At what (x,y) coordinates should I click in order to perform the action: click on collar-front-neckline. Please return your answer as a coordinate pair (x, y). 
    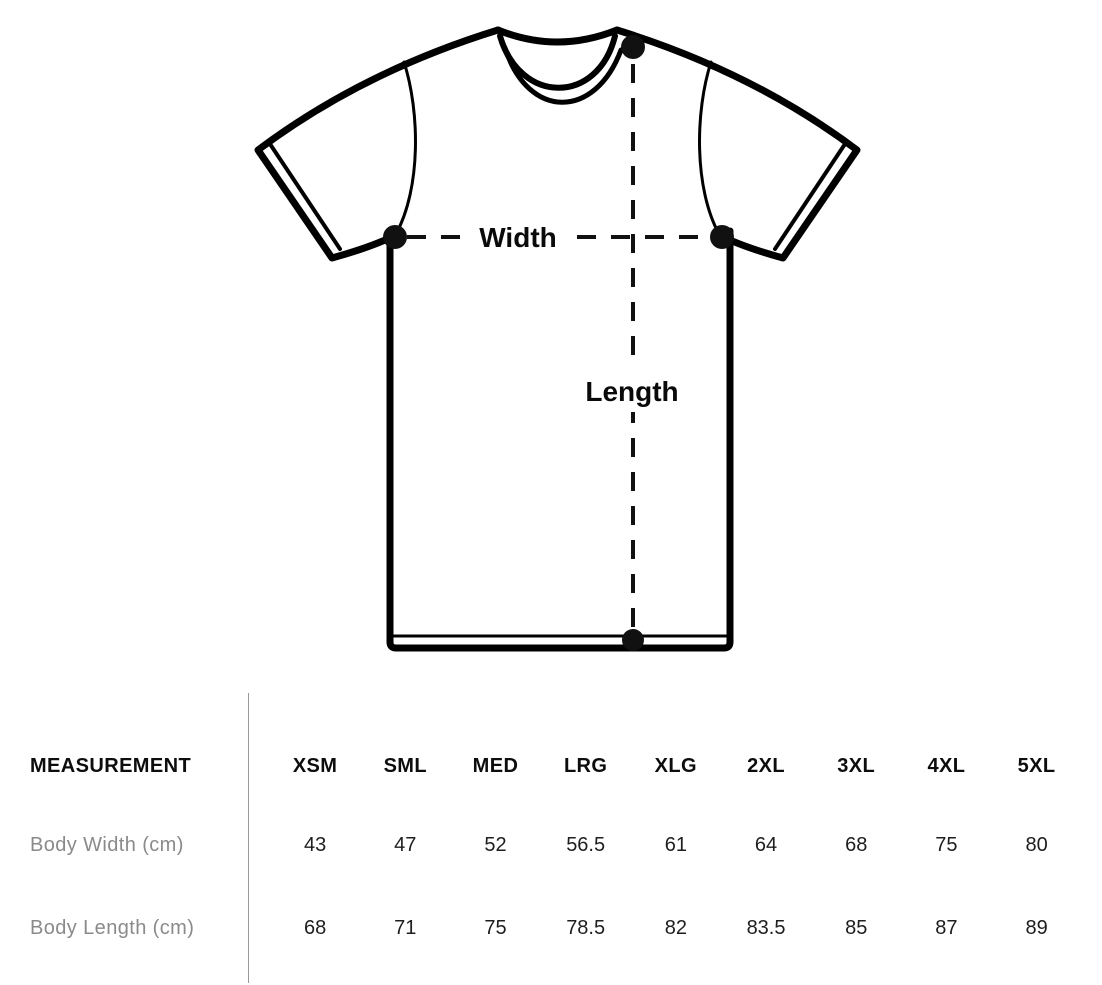
    Looking at the image, I should click on (563, 75).